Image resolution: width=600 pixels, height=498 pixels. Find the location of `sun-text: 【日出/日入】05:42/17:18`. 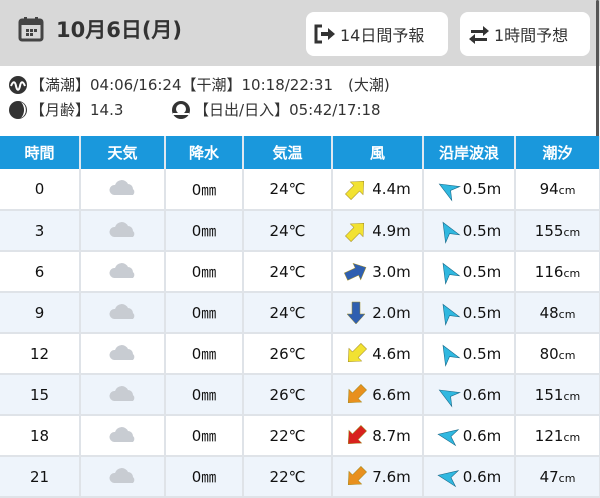

sun-text: 【日出/日入】05:42/17:18 is located at coordinates (287, 110).